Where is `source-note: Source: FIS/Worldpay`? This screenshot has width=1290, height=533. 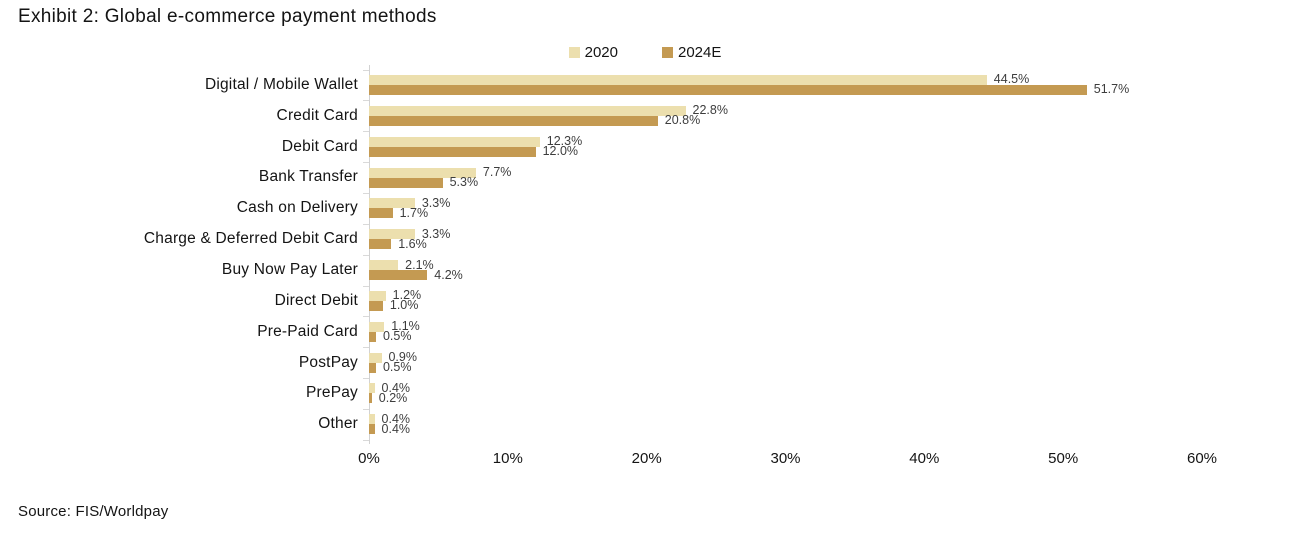 source-note: Source: FIS/Worldpay is located at coordinates (93, 511).